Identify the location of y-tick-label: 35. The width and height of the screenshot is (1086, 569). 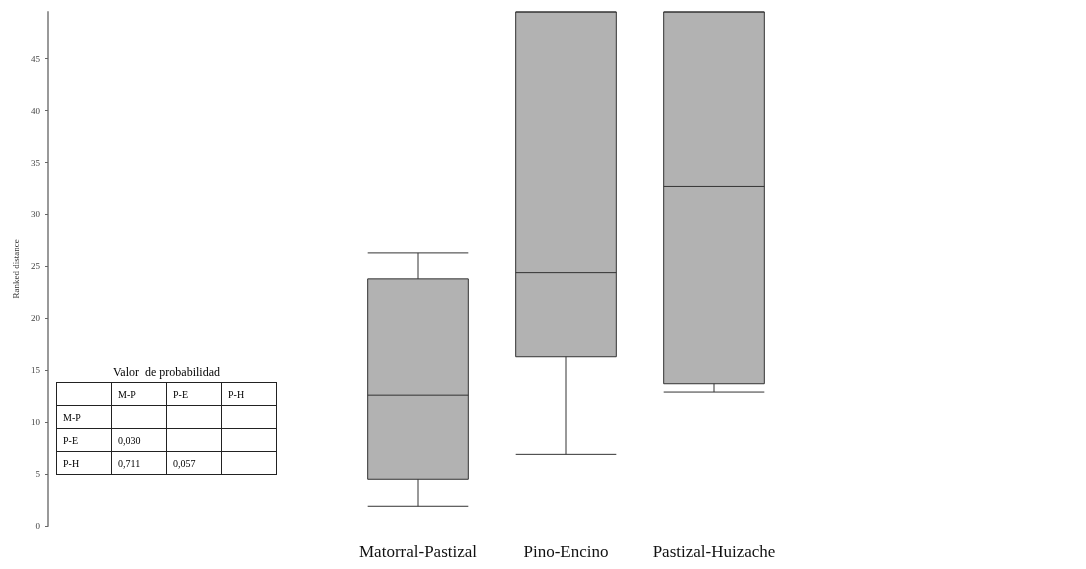
(36, 162).